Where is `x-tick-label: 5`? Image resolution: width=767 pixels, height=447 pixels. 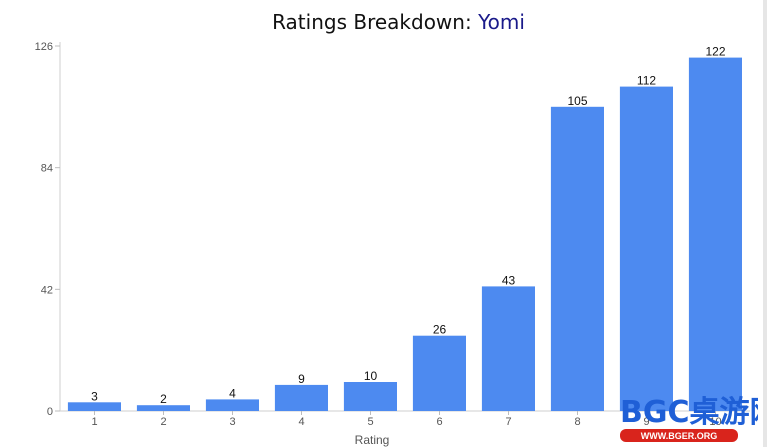
x-tick-label: 5 is located at coordinates (370, 422).